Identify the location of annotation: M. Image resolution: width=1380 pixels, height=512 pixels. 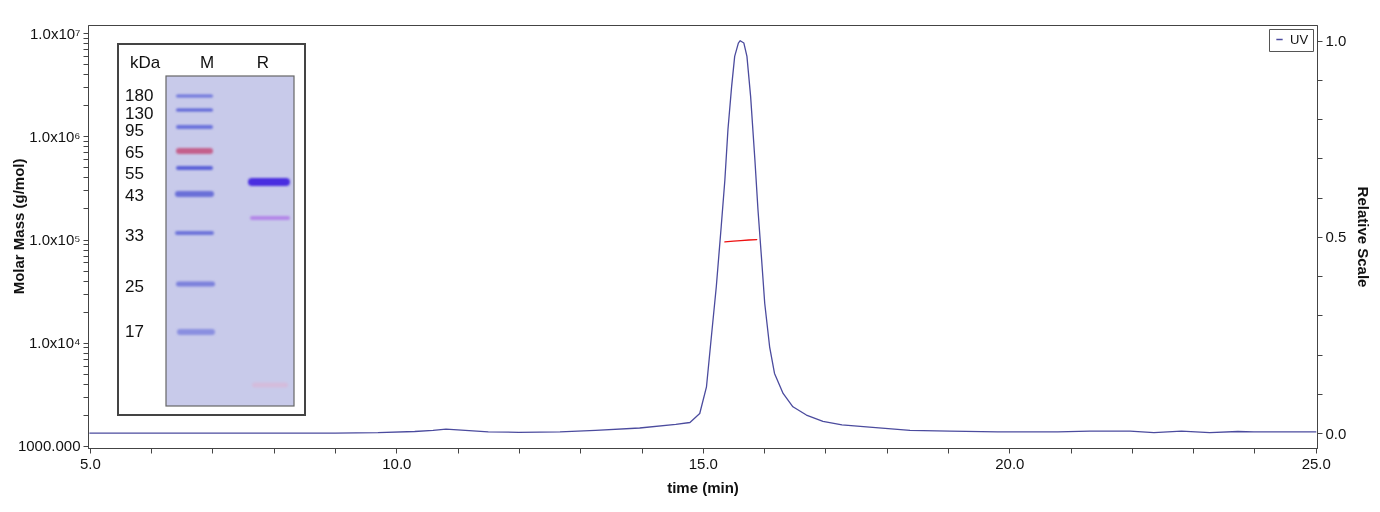
(207, 62).